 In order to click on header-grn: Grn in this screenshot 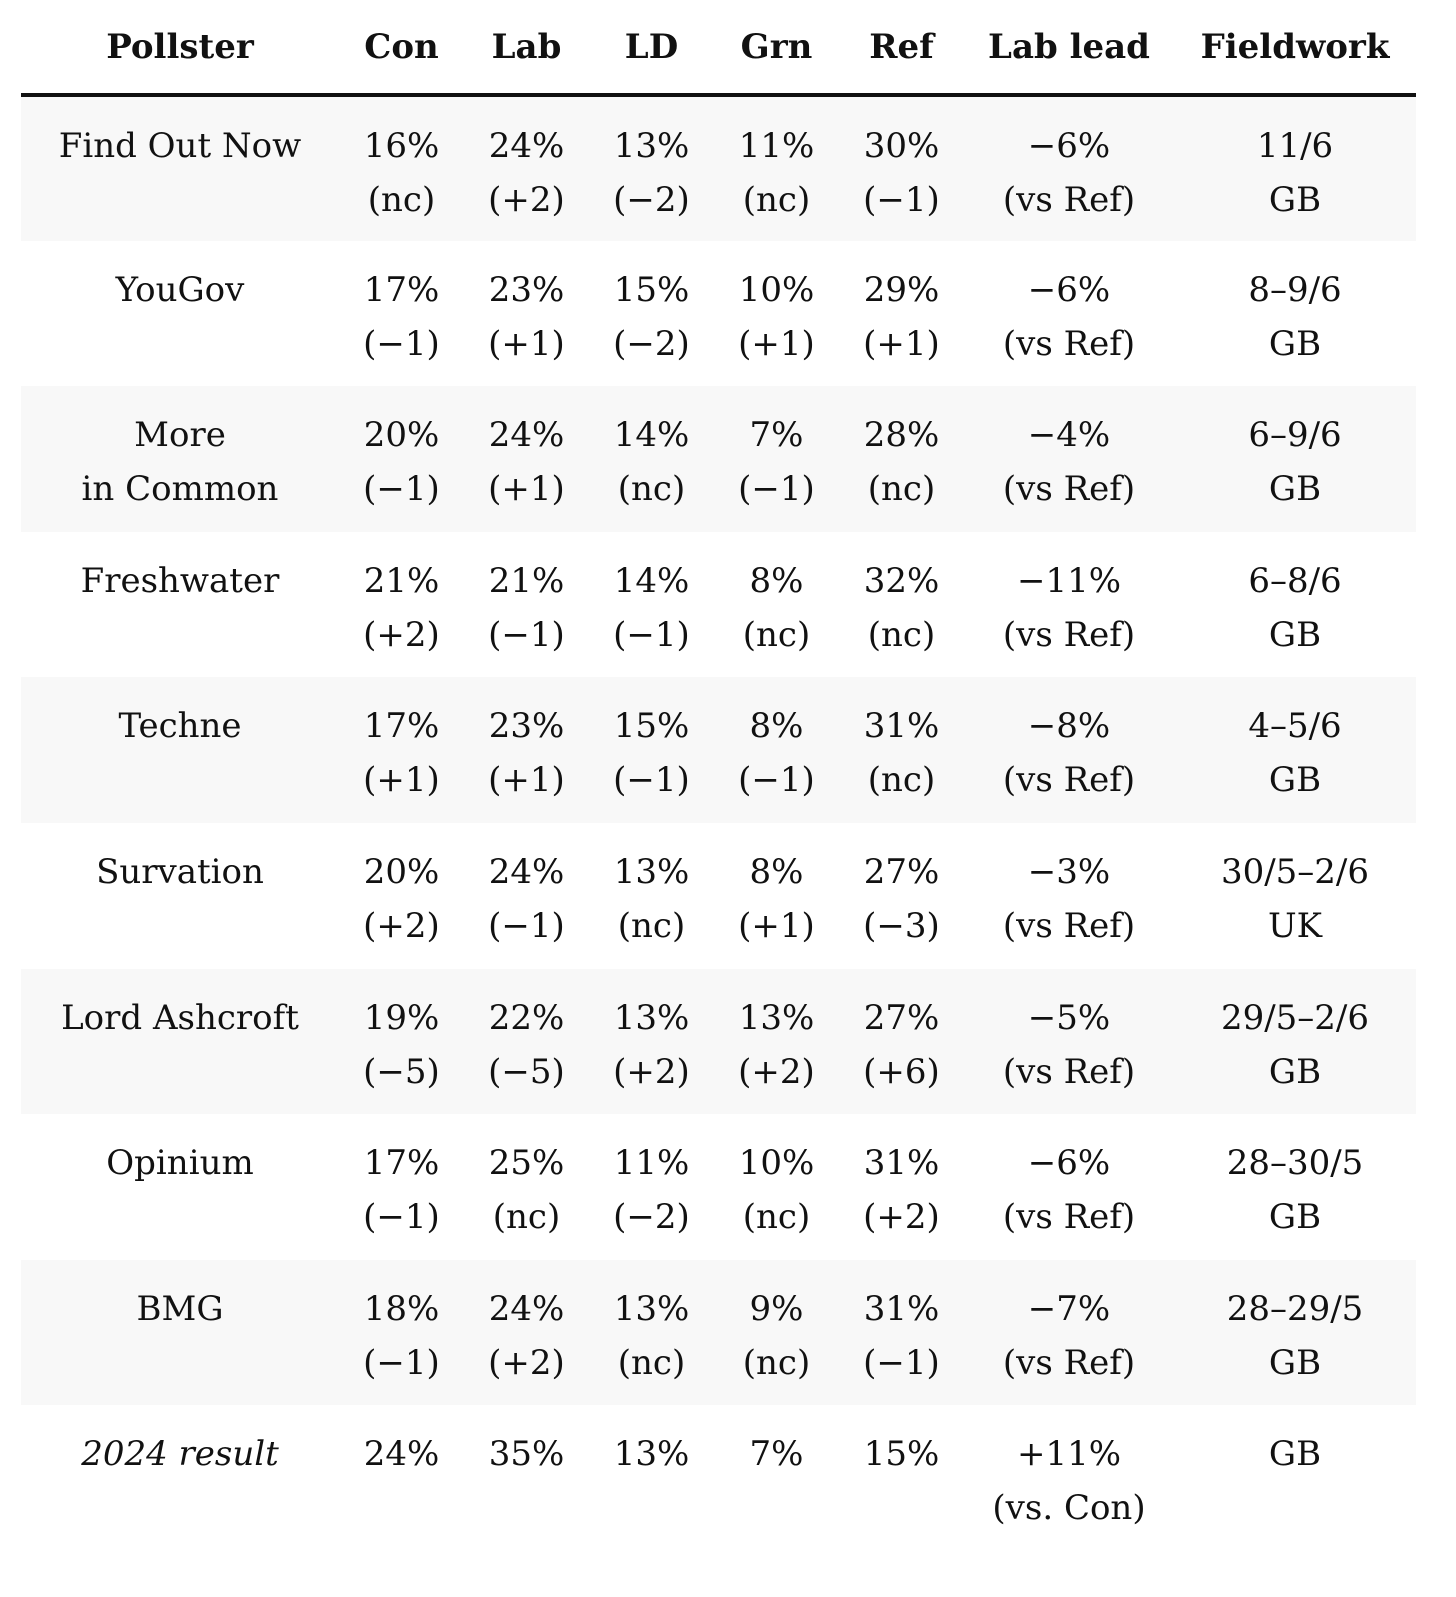, I will do `click(776, 48)`.